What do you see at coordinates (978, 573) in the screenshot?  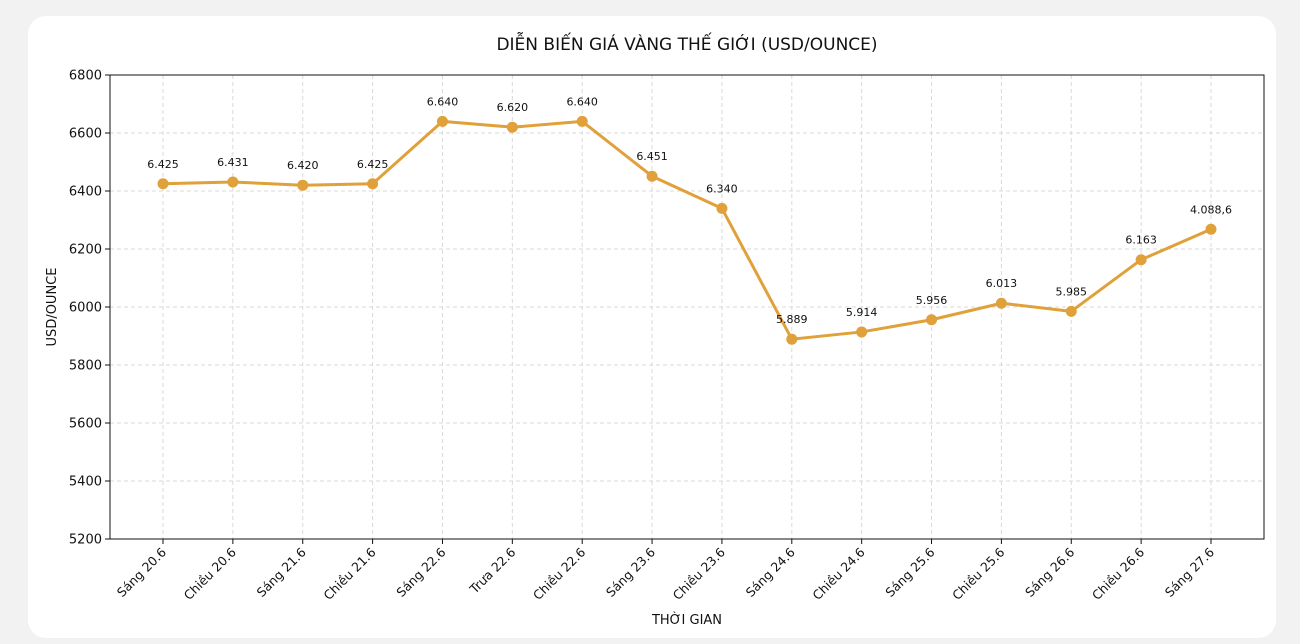 I see `x-tick-label: Chiều 25.6` at bounding box center [978, 573].